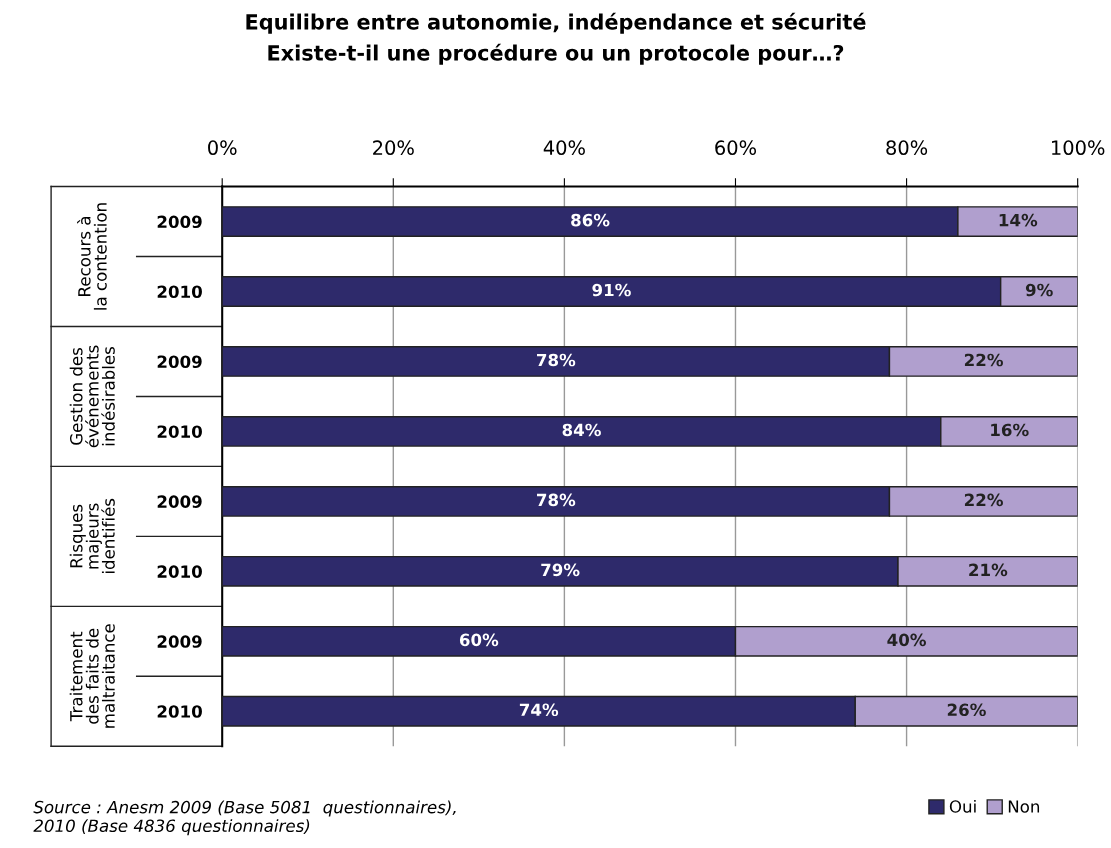 This screenshot has width=1111, height=848. Describe the element at coordinates (1024, 806) in the screenshot. I see `legend-label: Non` at that location.